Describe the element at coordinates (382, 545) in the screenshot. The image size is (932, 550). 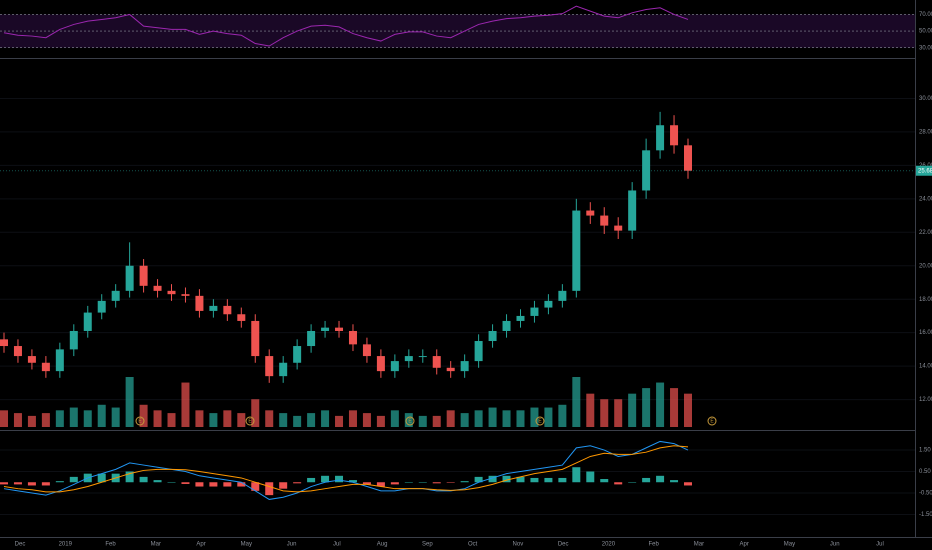
I see `x-tick-label: Aug` at that location.